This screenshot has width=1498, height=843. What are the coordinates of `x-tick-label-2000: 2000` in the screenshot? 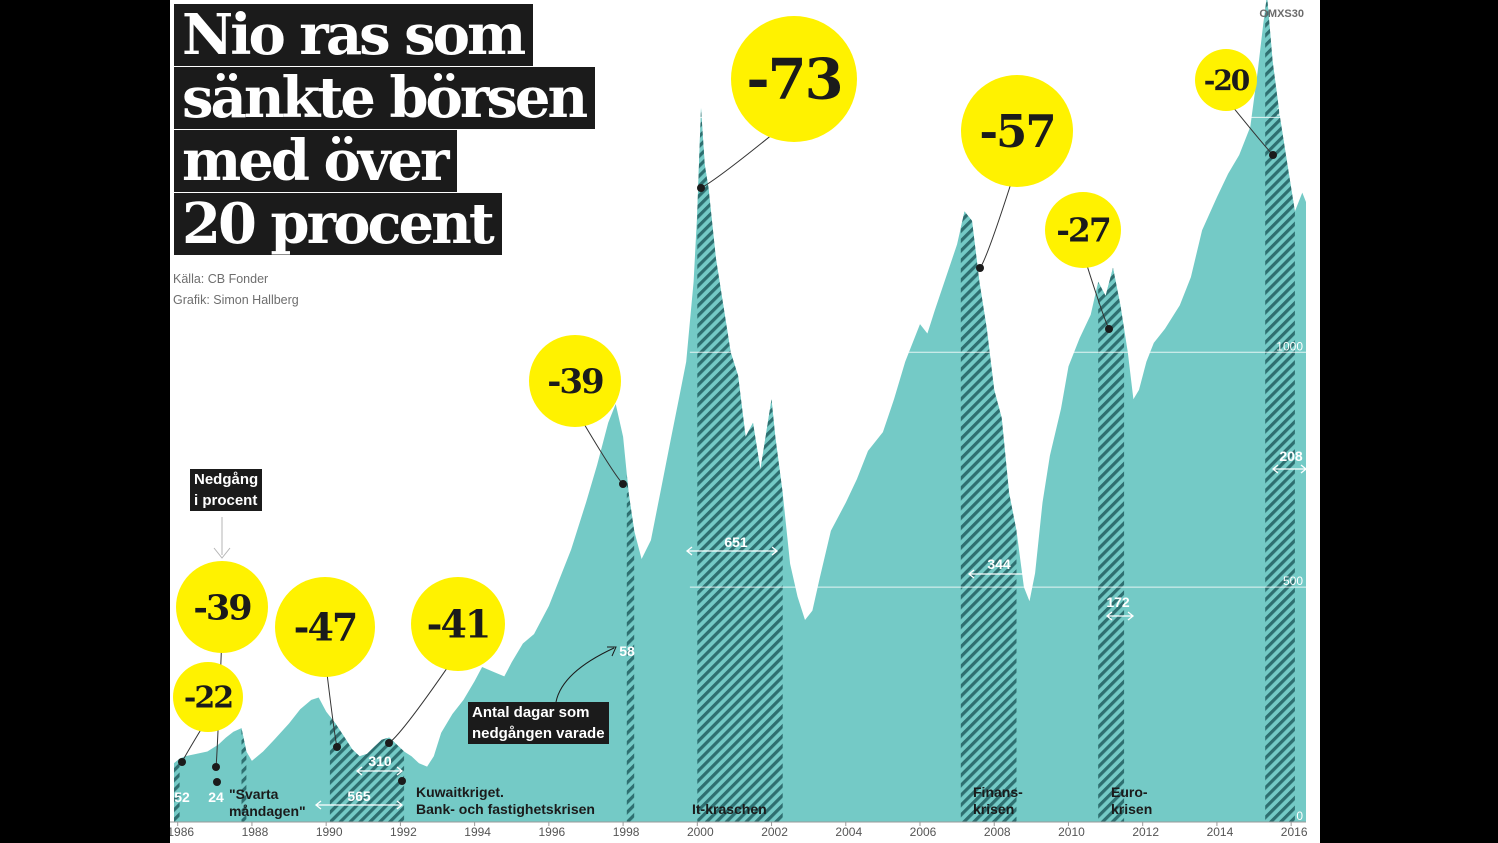 It's located at (700, 832).